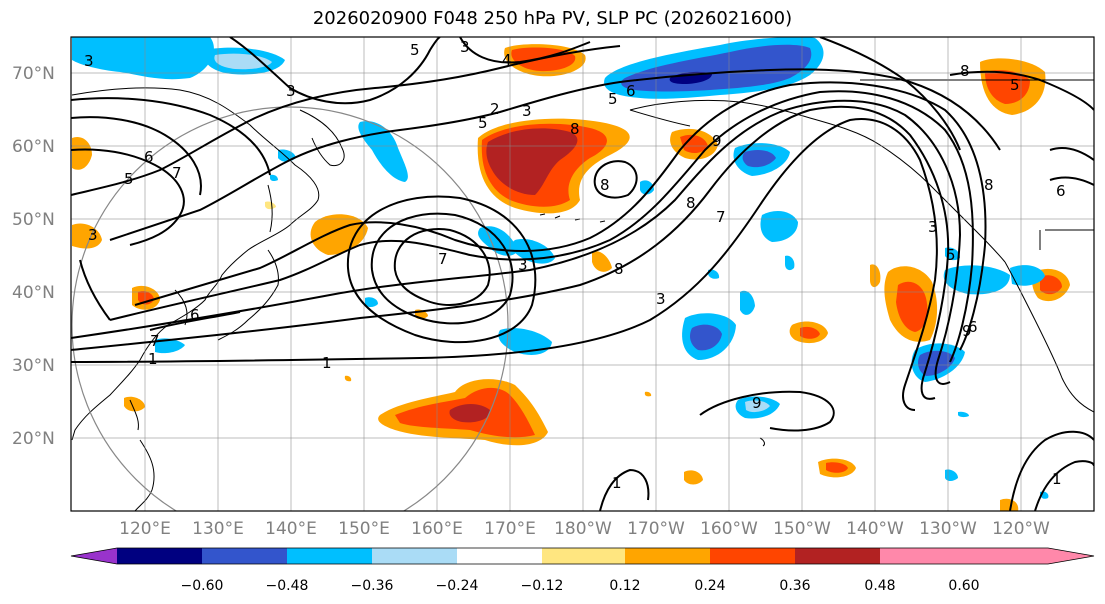 The height and width of the screenshot is (604, 1105). What do you see at coordinates (963, 586) in the screenshot?
I see `colorbar-tick-label: 0.60` at bounding box center [963, 586].